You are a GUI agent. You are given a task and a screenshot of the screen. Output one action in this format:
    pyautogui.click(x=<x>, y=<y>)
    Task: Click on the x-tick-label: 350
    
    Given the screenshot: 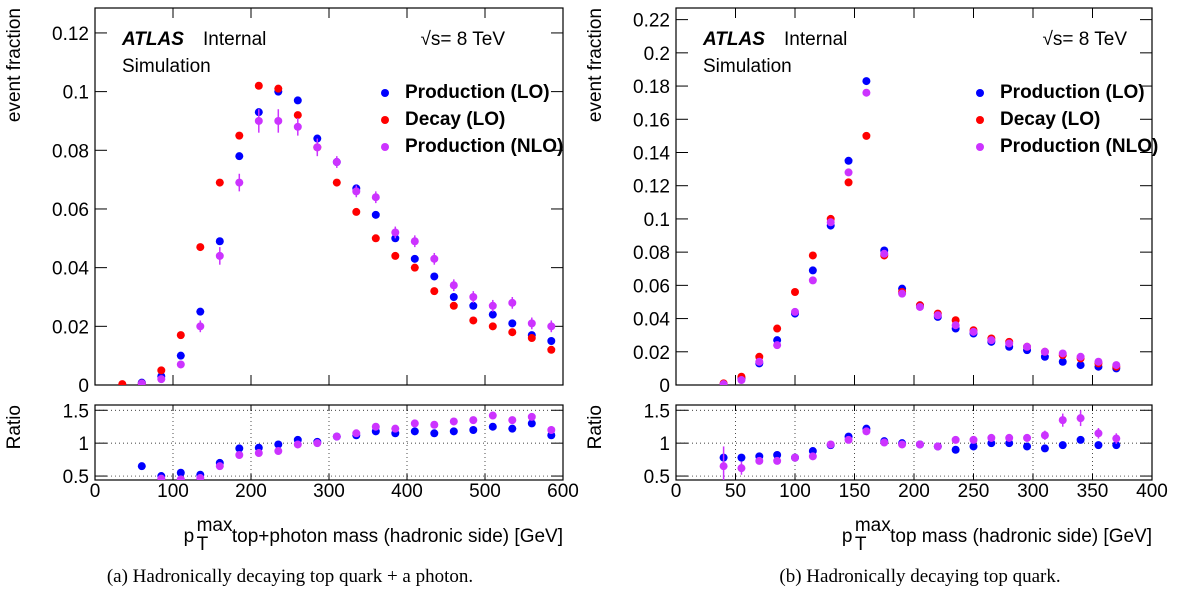 What is the action you would take?
    pyautogui.click(x=1093, y=491)
    